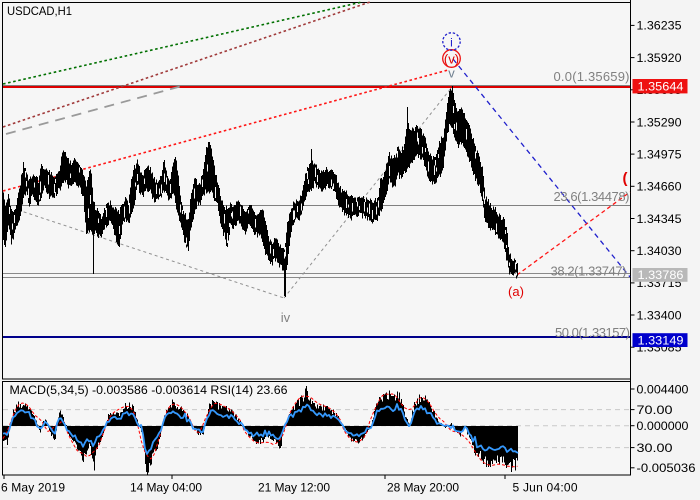 The height and width of the screenshot is (500, 700). Describe the element at coordinates (592, 332) in the screenshot. I see `svg-text: 50.0(1.33157)` at that location.